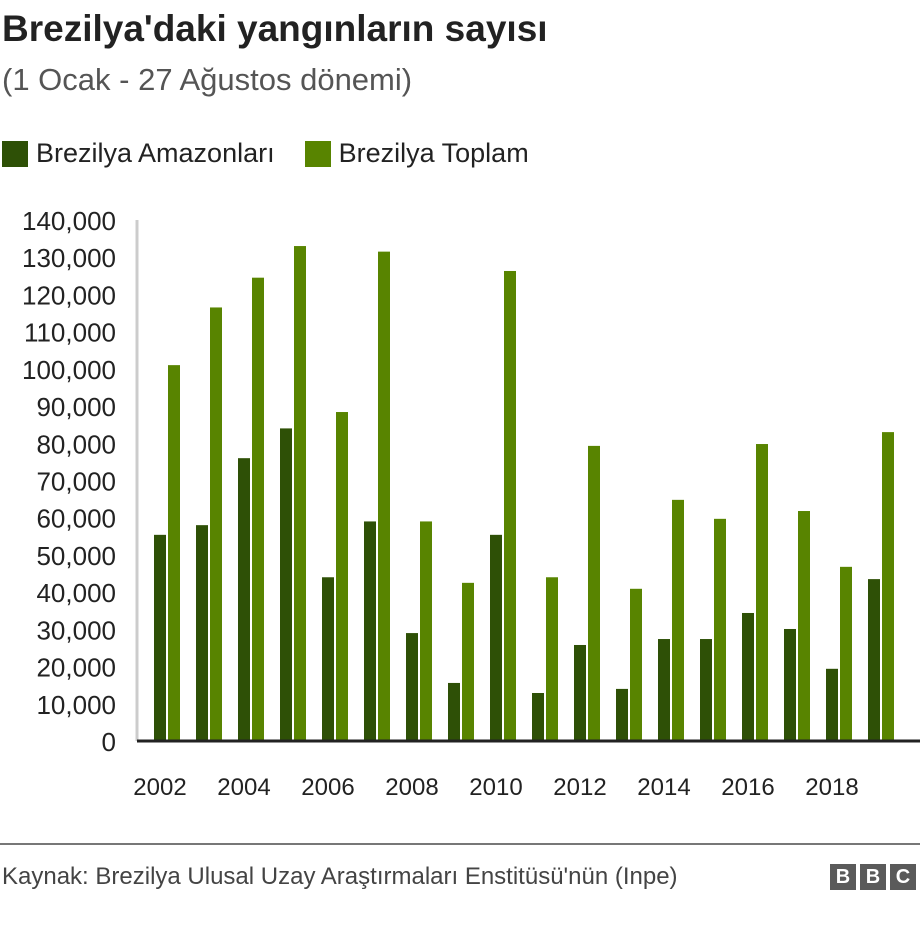  Describe the element at coordinates (342, 576) in the screenshot. I see `bar-total-2006` at that location.